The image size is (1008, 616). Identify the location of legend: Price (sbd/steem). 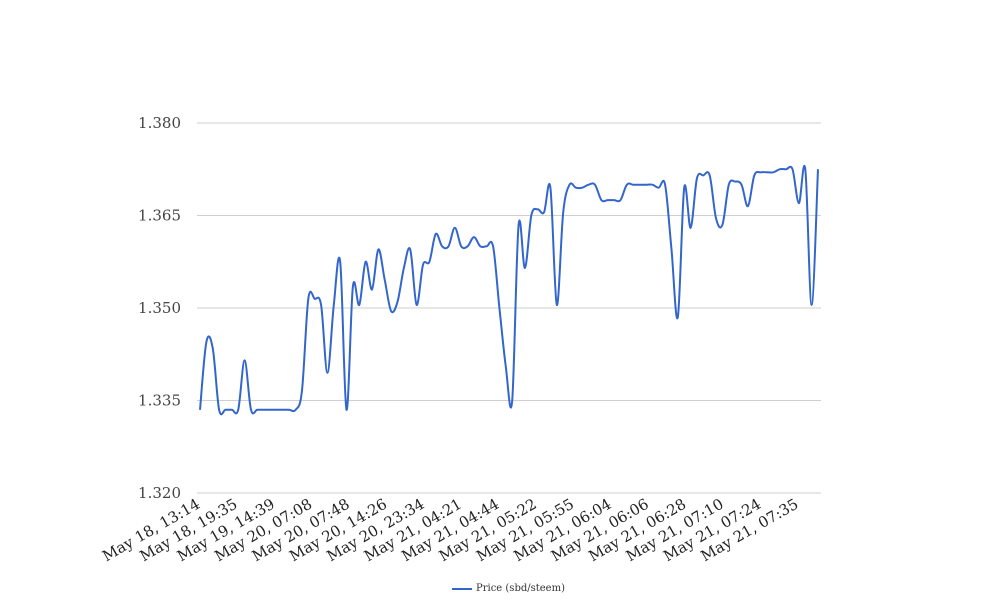
(508, 588).